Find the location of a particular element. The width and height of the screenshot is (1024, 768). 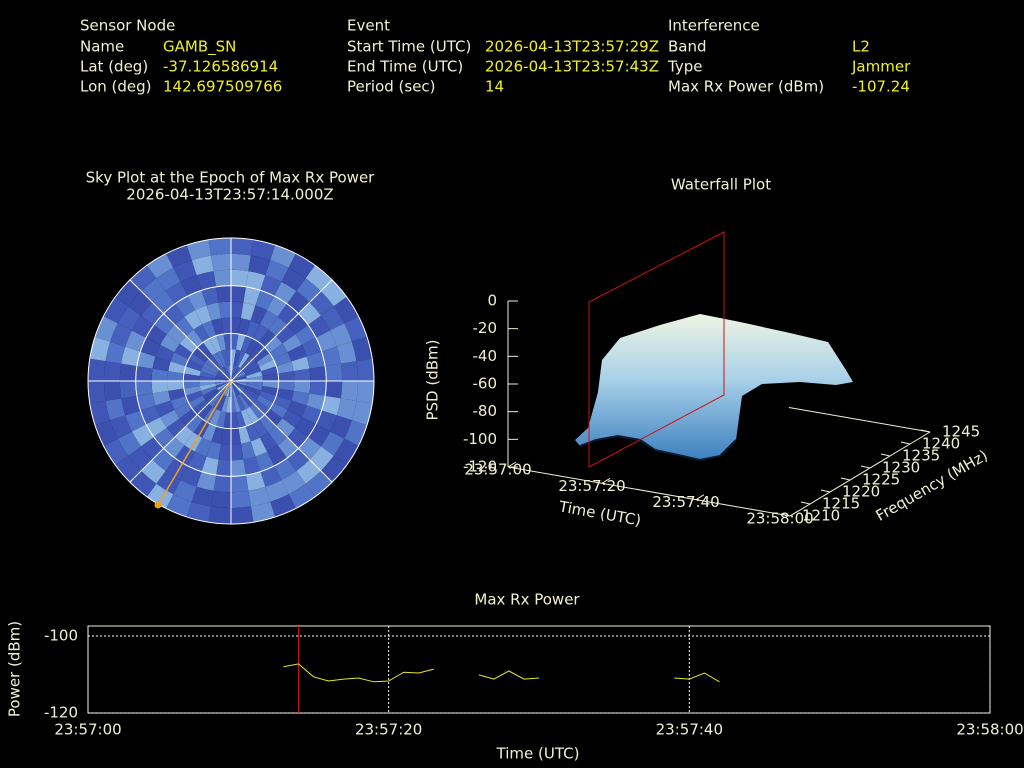

chart-subtitle: 2026-04-13T23:57:14.000Z is located at coordinates (229, 195).